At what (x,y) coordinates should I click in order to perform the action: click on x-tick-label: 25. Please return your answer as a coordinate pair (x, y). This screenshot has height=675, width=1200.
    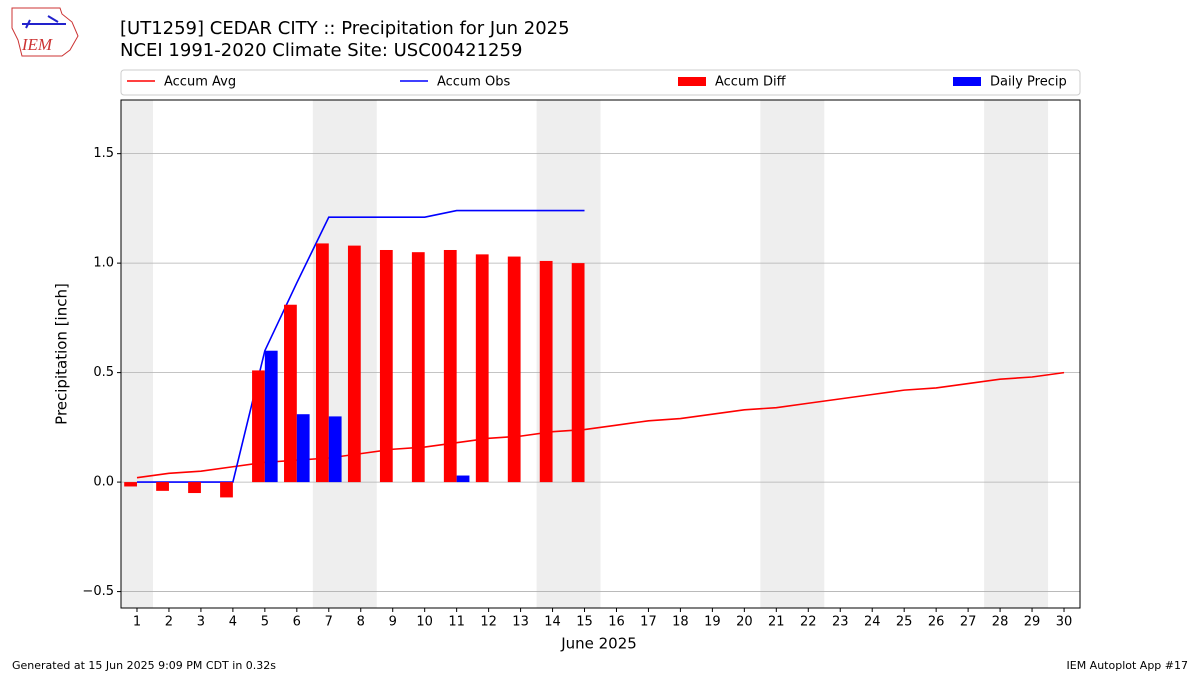
    Looking at the image, I should click on (904, 622).